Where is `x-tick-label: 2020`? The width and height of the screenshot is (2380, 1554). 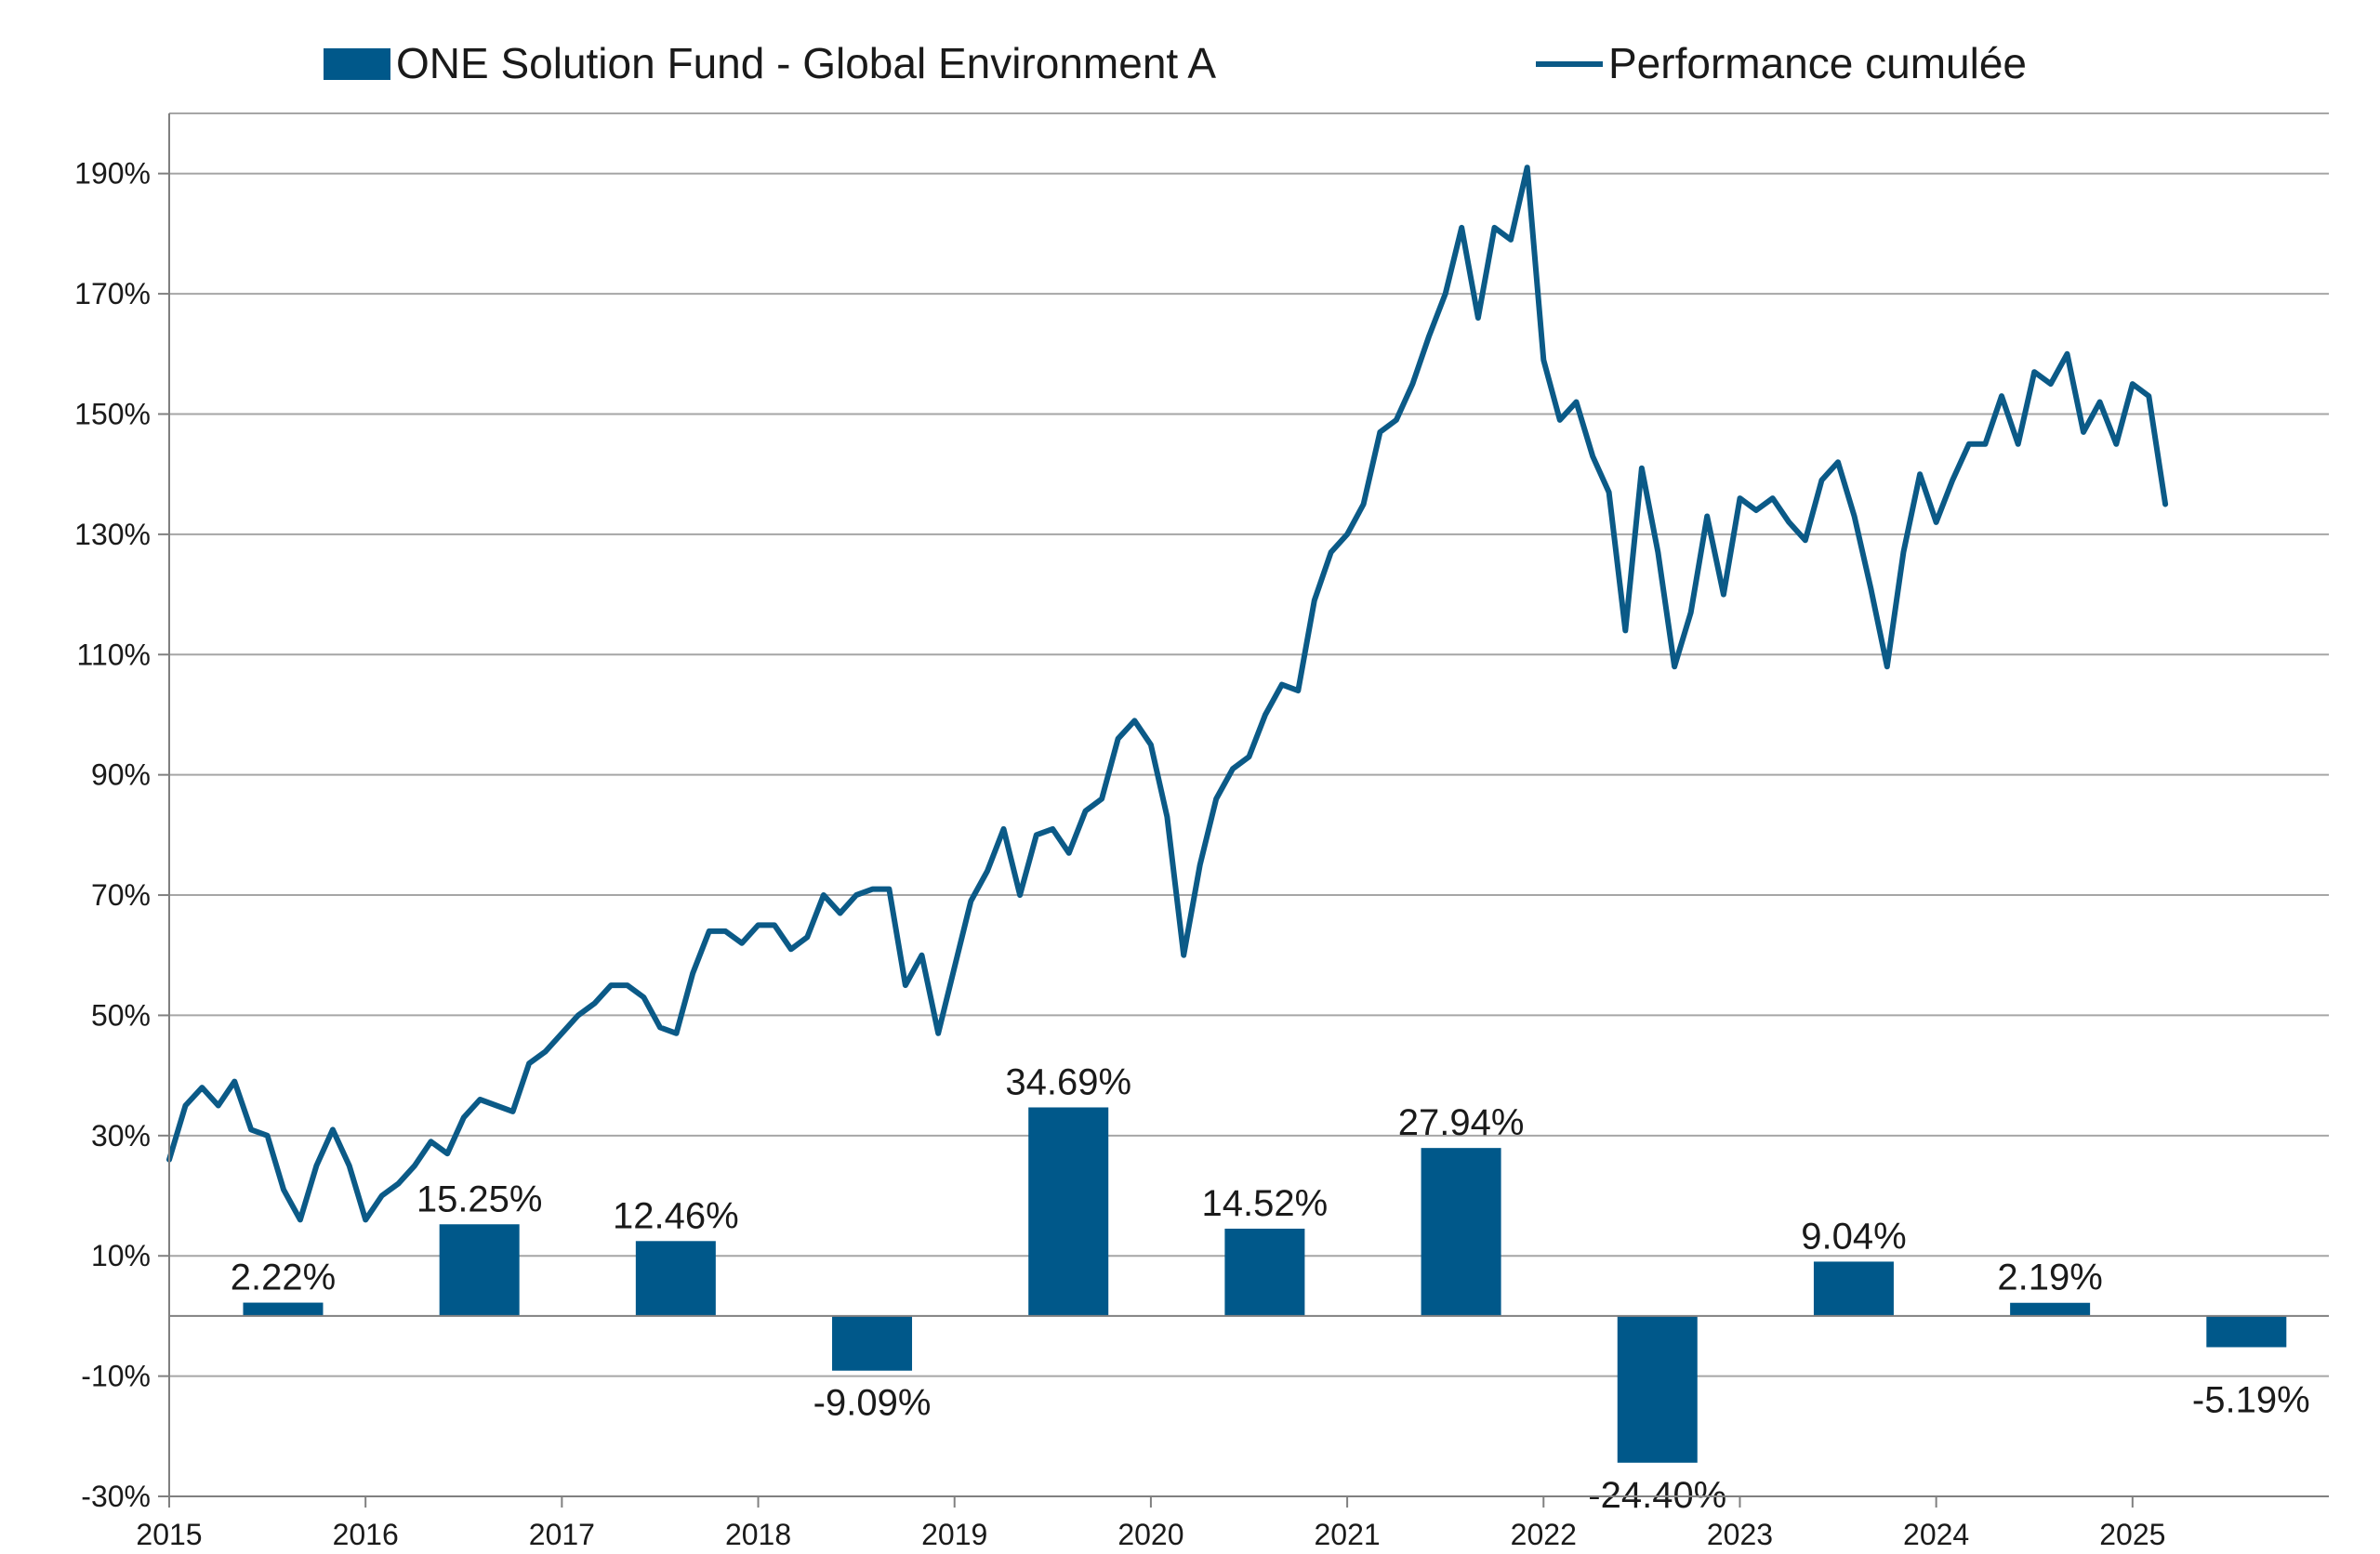 x-tick-label: 2020 is located at coordinates (1150, 1534).